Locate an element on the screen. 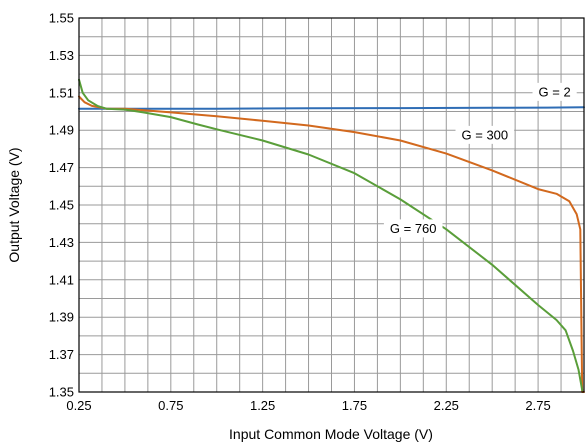  series-label-text: G = 760 is located at coordinates (413, 228).